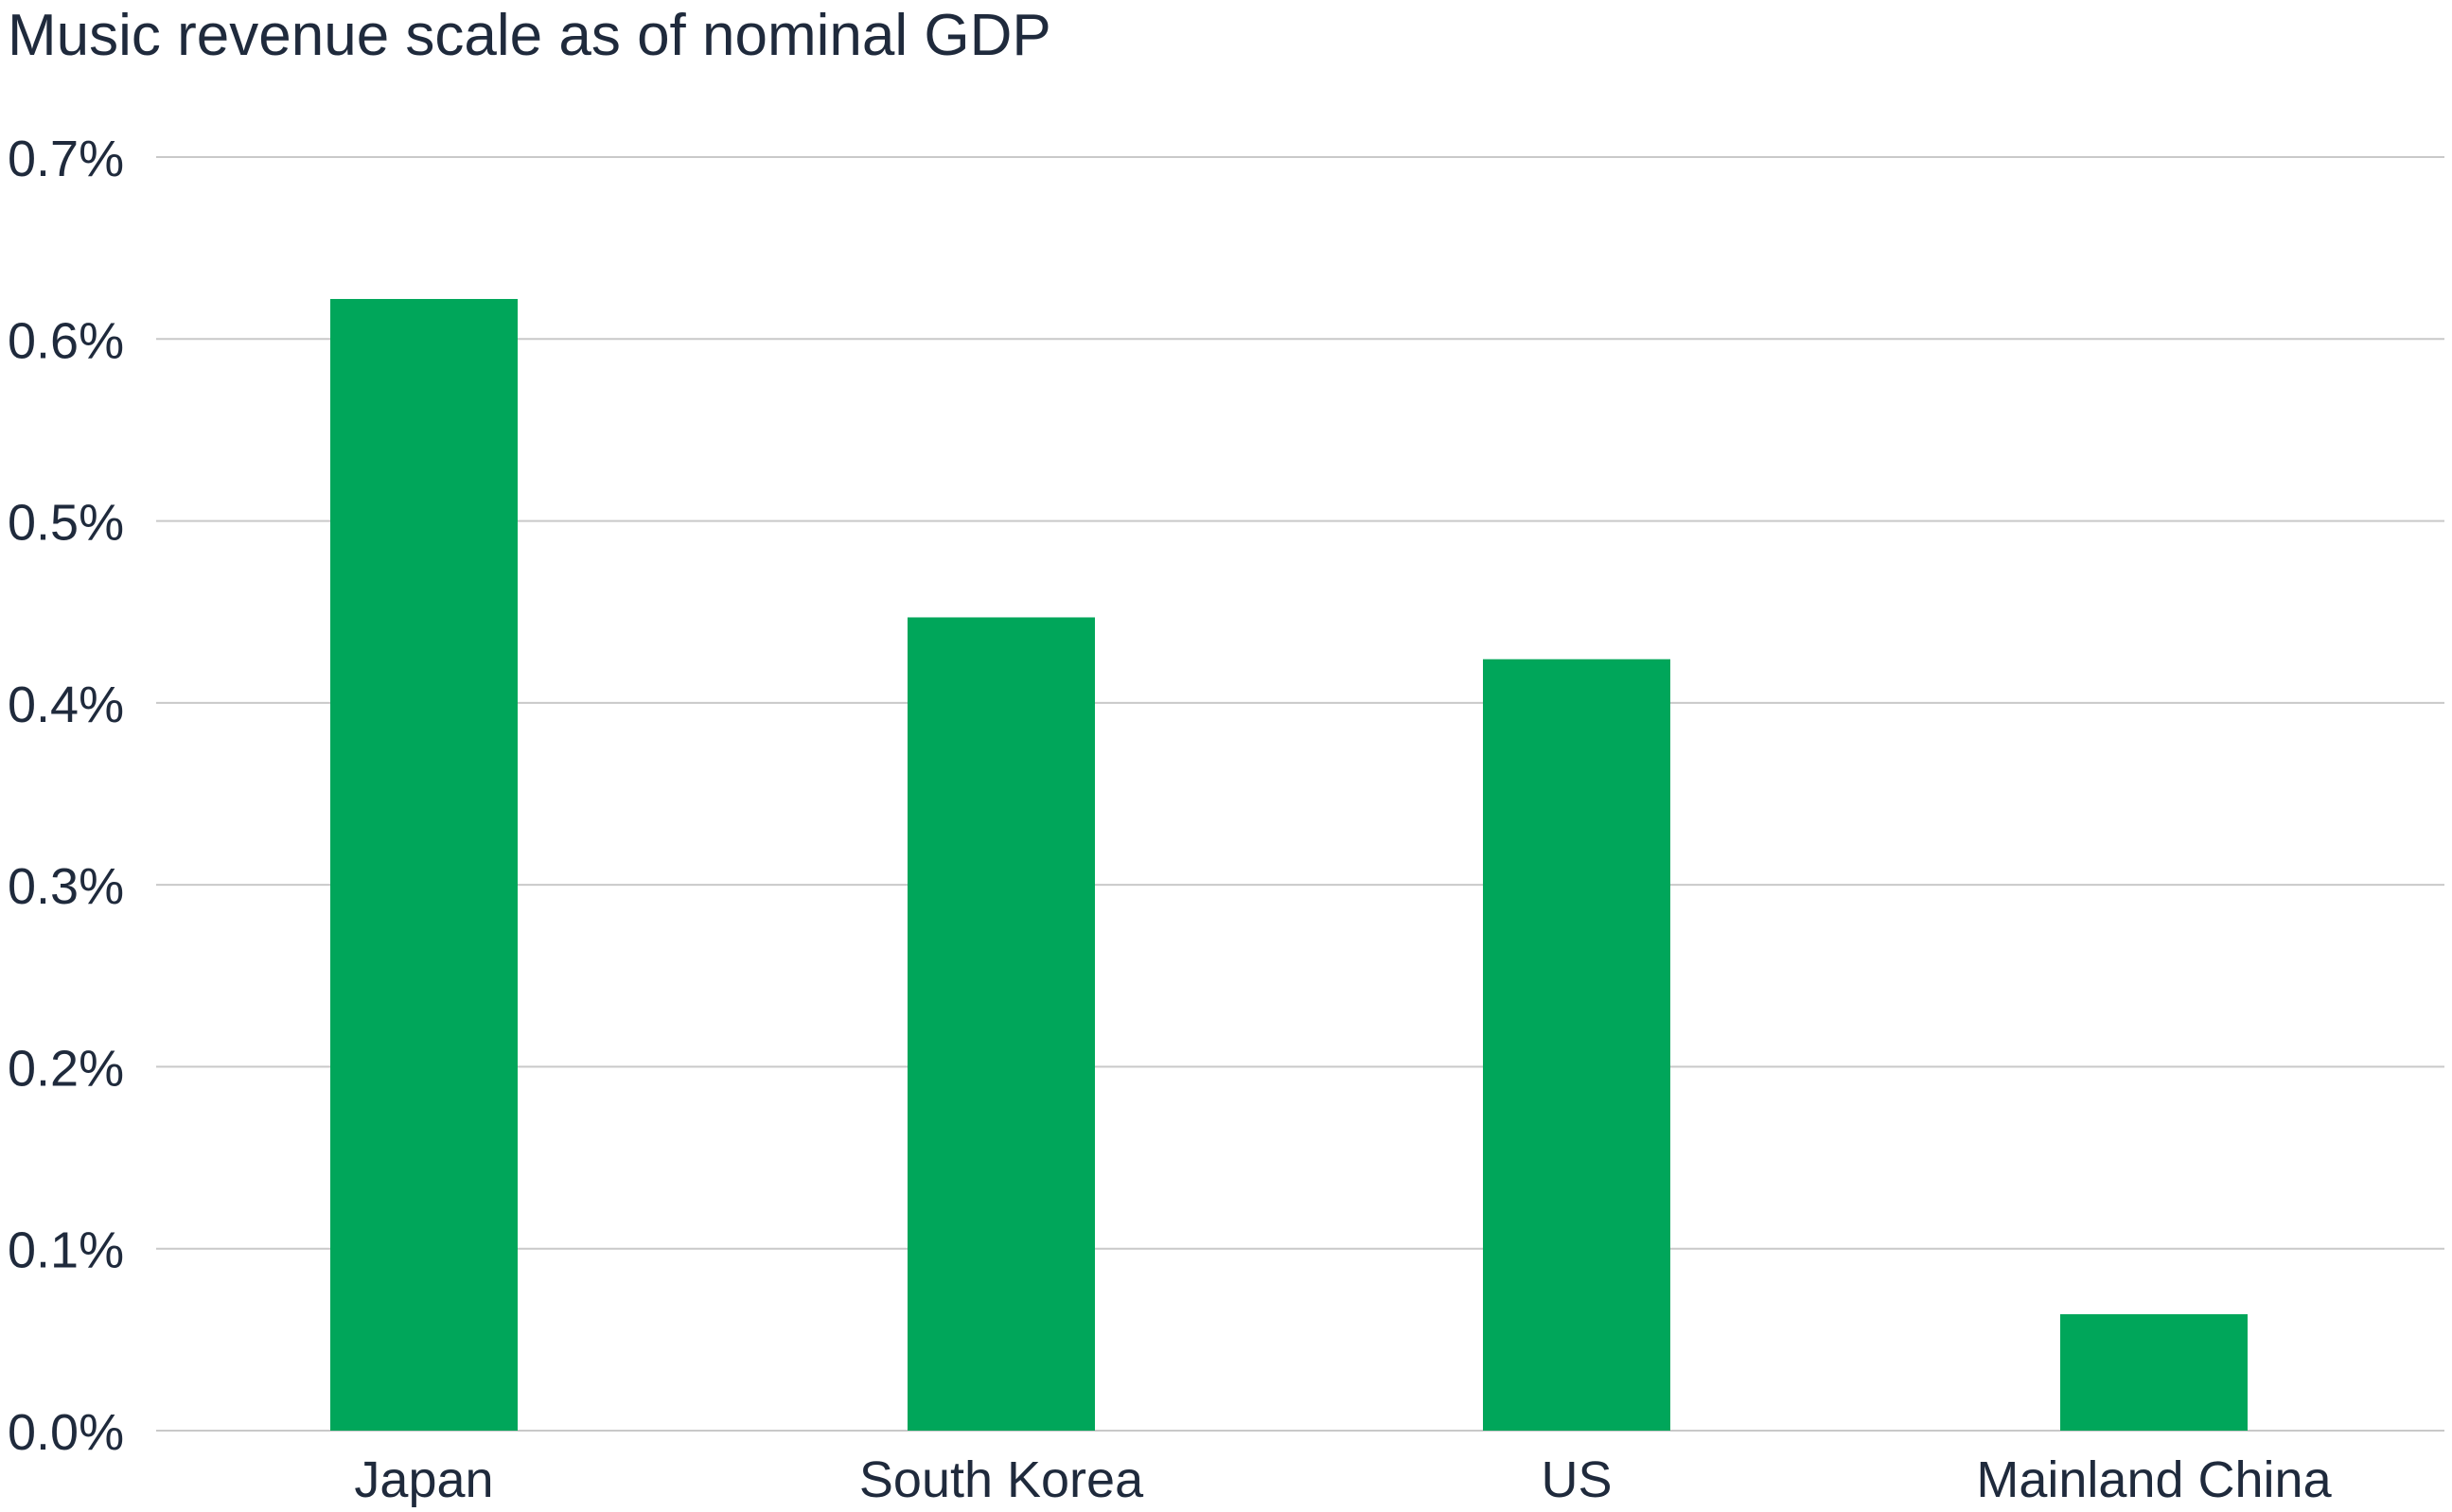 The width and height of the screenshot is (2452, 1512). What do you see at coordinates (66, 341) in the screenshot?
I see `y-tick-label: 0.6%` at bounding box center [66, 341].